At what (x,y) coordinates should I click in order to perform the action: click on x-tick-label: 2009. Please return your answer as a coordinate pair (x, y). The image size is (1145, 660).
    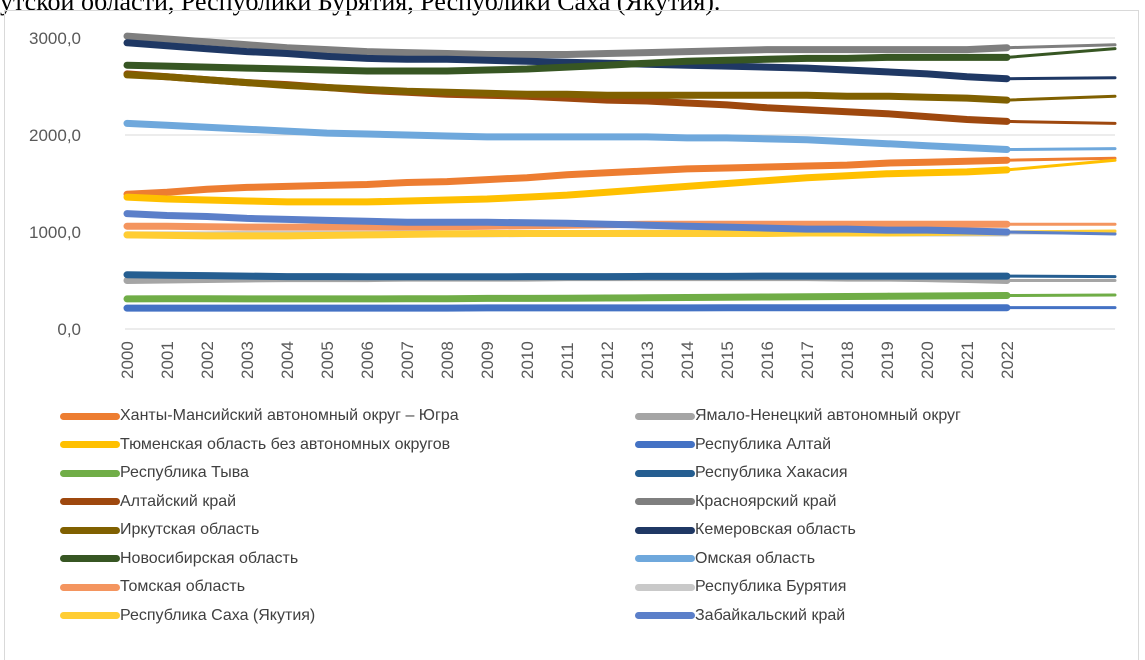
    Looking at the image, I should click on (487, 360).